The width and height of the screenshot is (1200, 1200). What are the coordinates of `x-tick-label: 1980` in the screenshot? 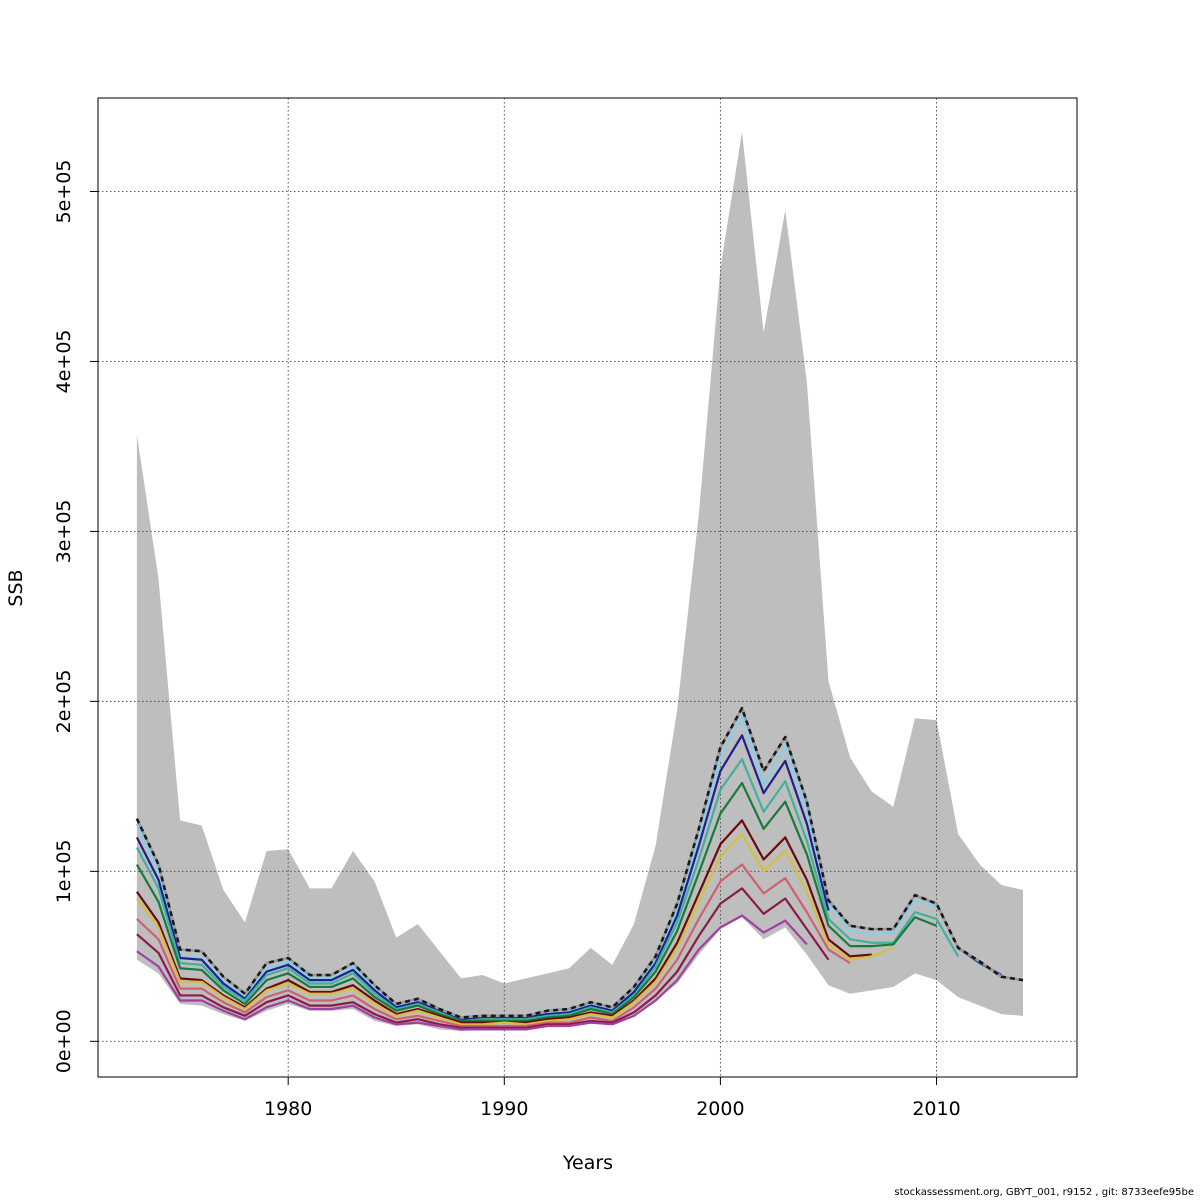 It's located at (288, 1109).